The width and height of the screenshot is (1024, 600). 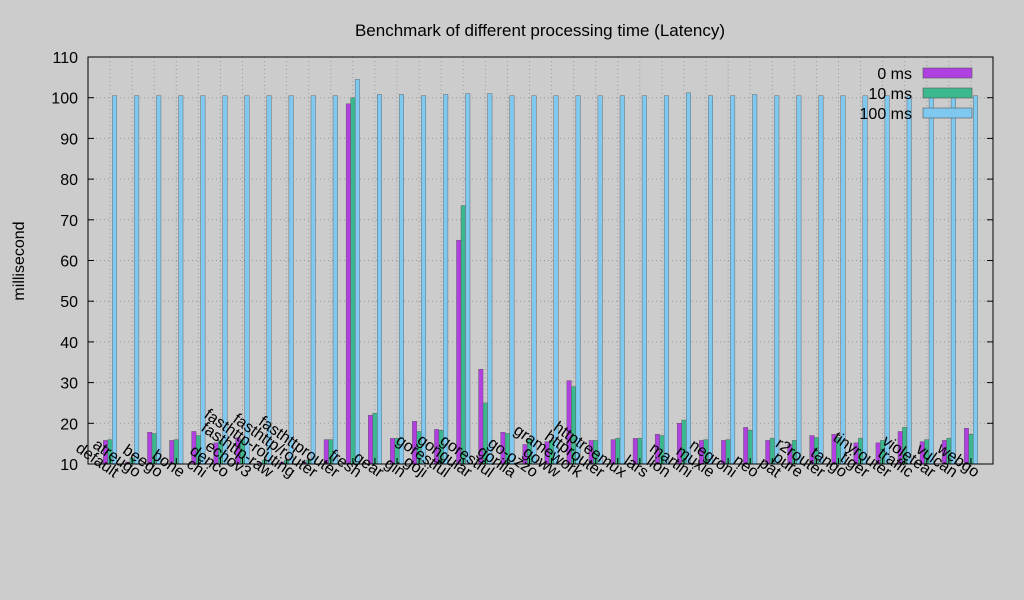 I want to click on y-tick-label: 110, so click(x=65, y=58).